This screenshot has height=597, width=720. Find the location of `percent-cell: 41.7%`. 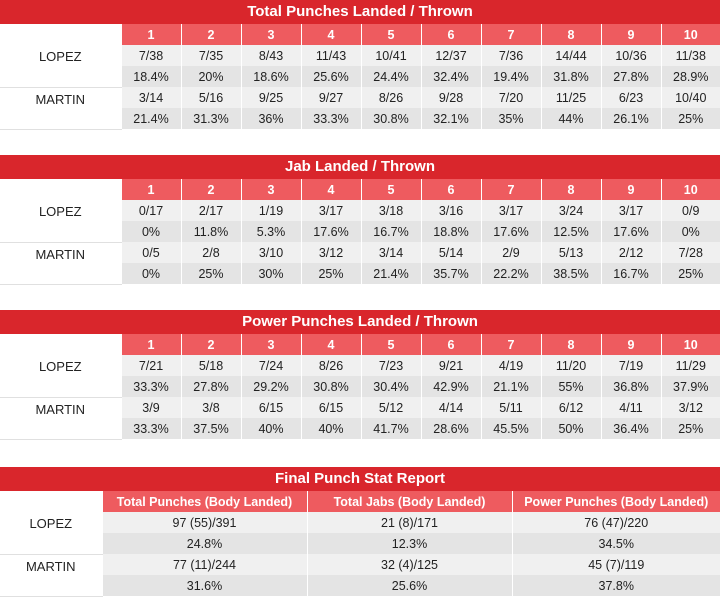

percent-cell: 41.7% is located at coordinates (390, 428).